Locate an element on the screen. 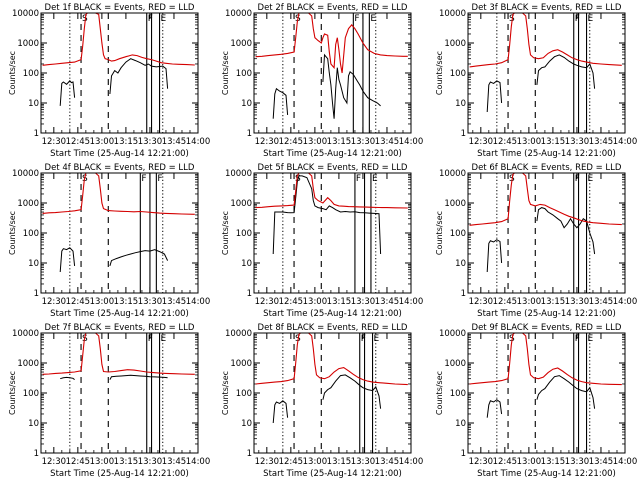 This screenshot has height=480, width=640. panel-title: Det 9f BLACK = Events, RED = LLD is located at coordinates (547, 328).